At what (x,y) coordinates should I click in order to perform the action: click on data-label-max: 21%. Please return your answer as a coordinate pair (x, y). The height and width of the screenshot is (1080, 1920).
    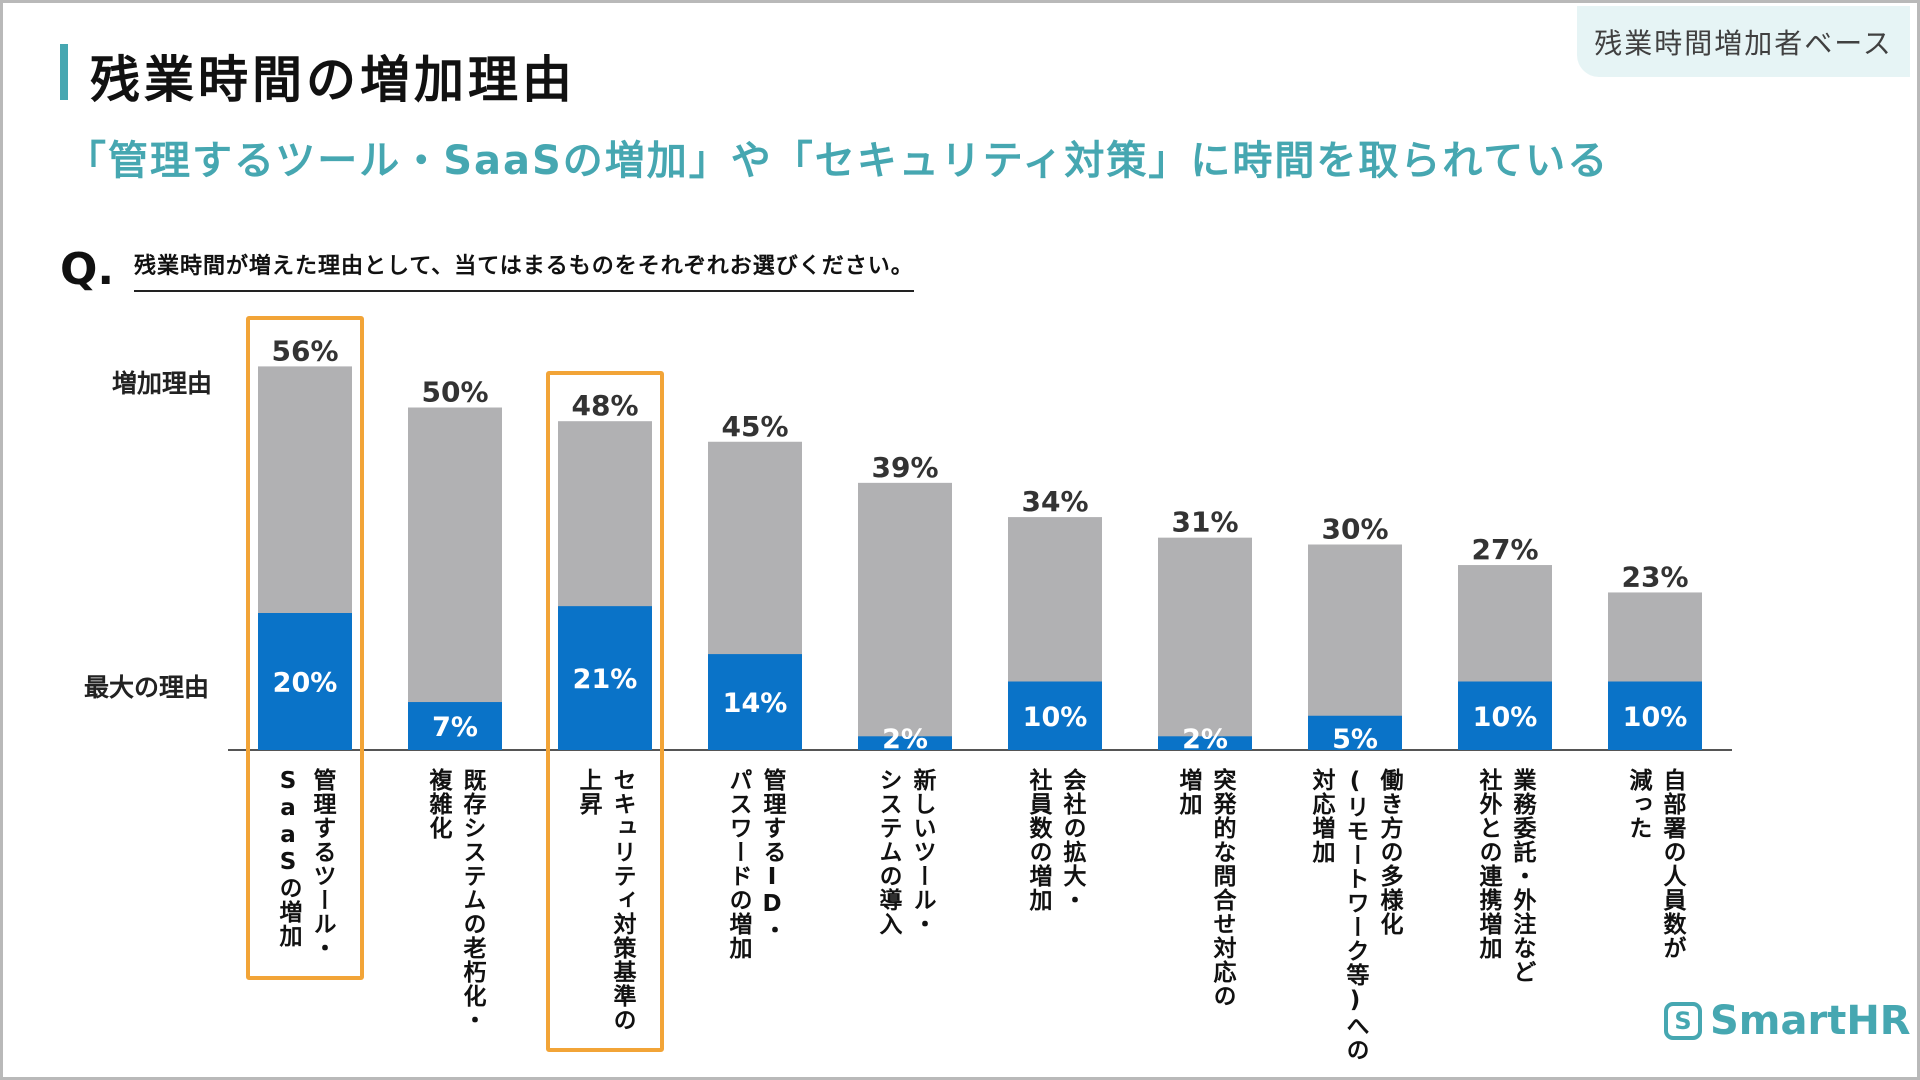
    Looking at the image, I should click on (605, 679).